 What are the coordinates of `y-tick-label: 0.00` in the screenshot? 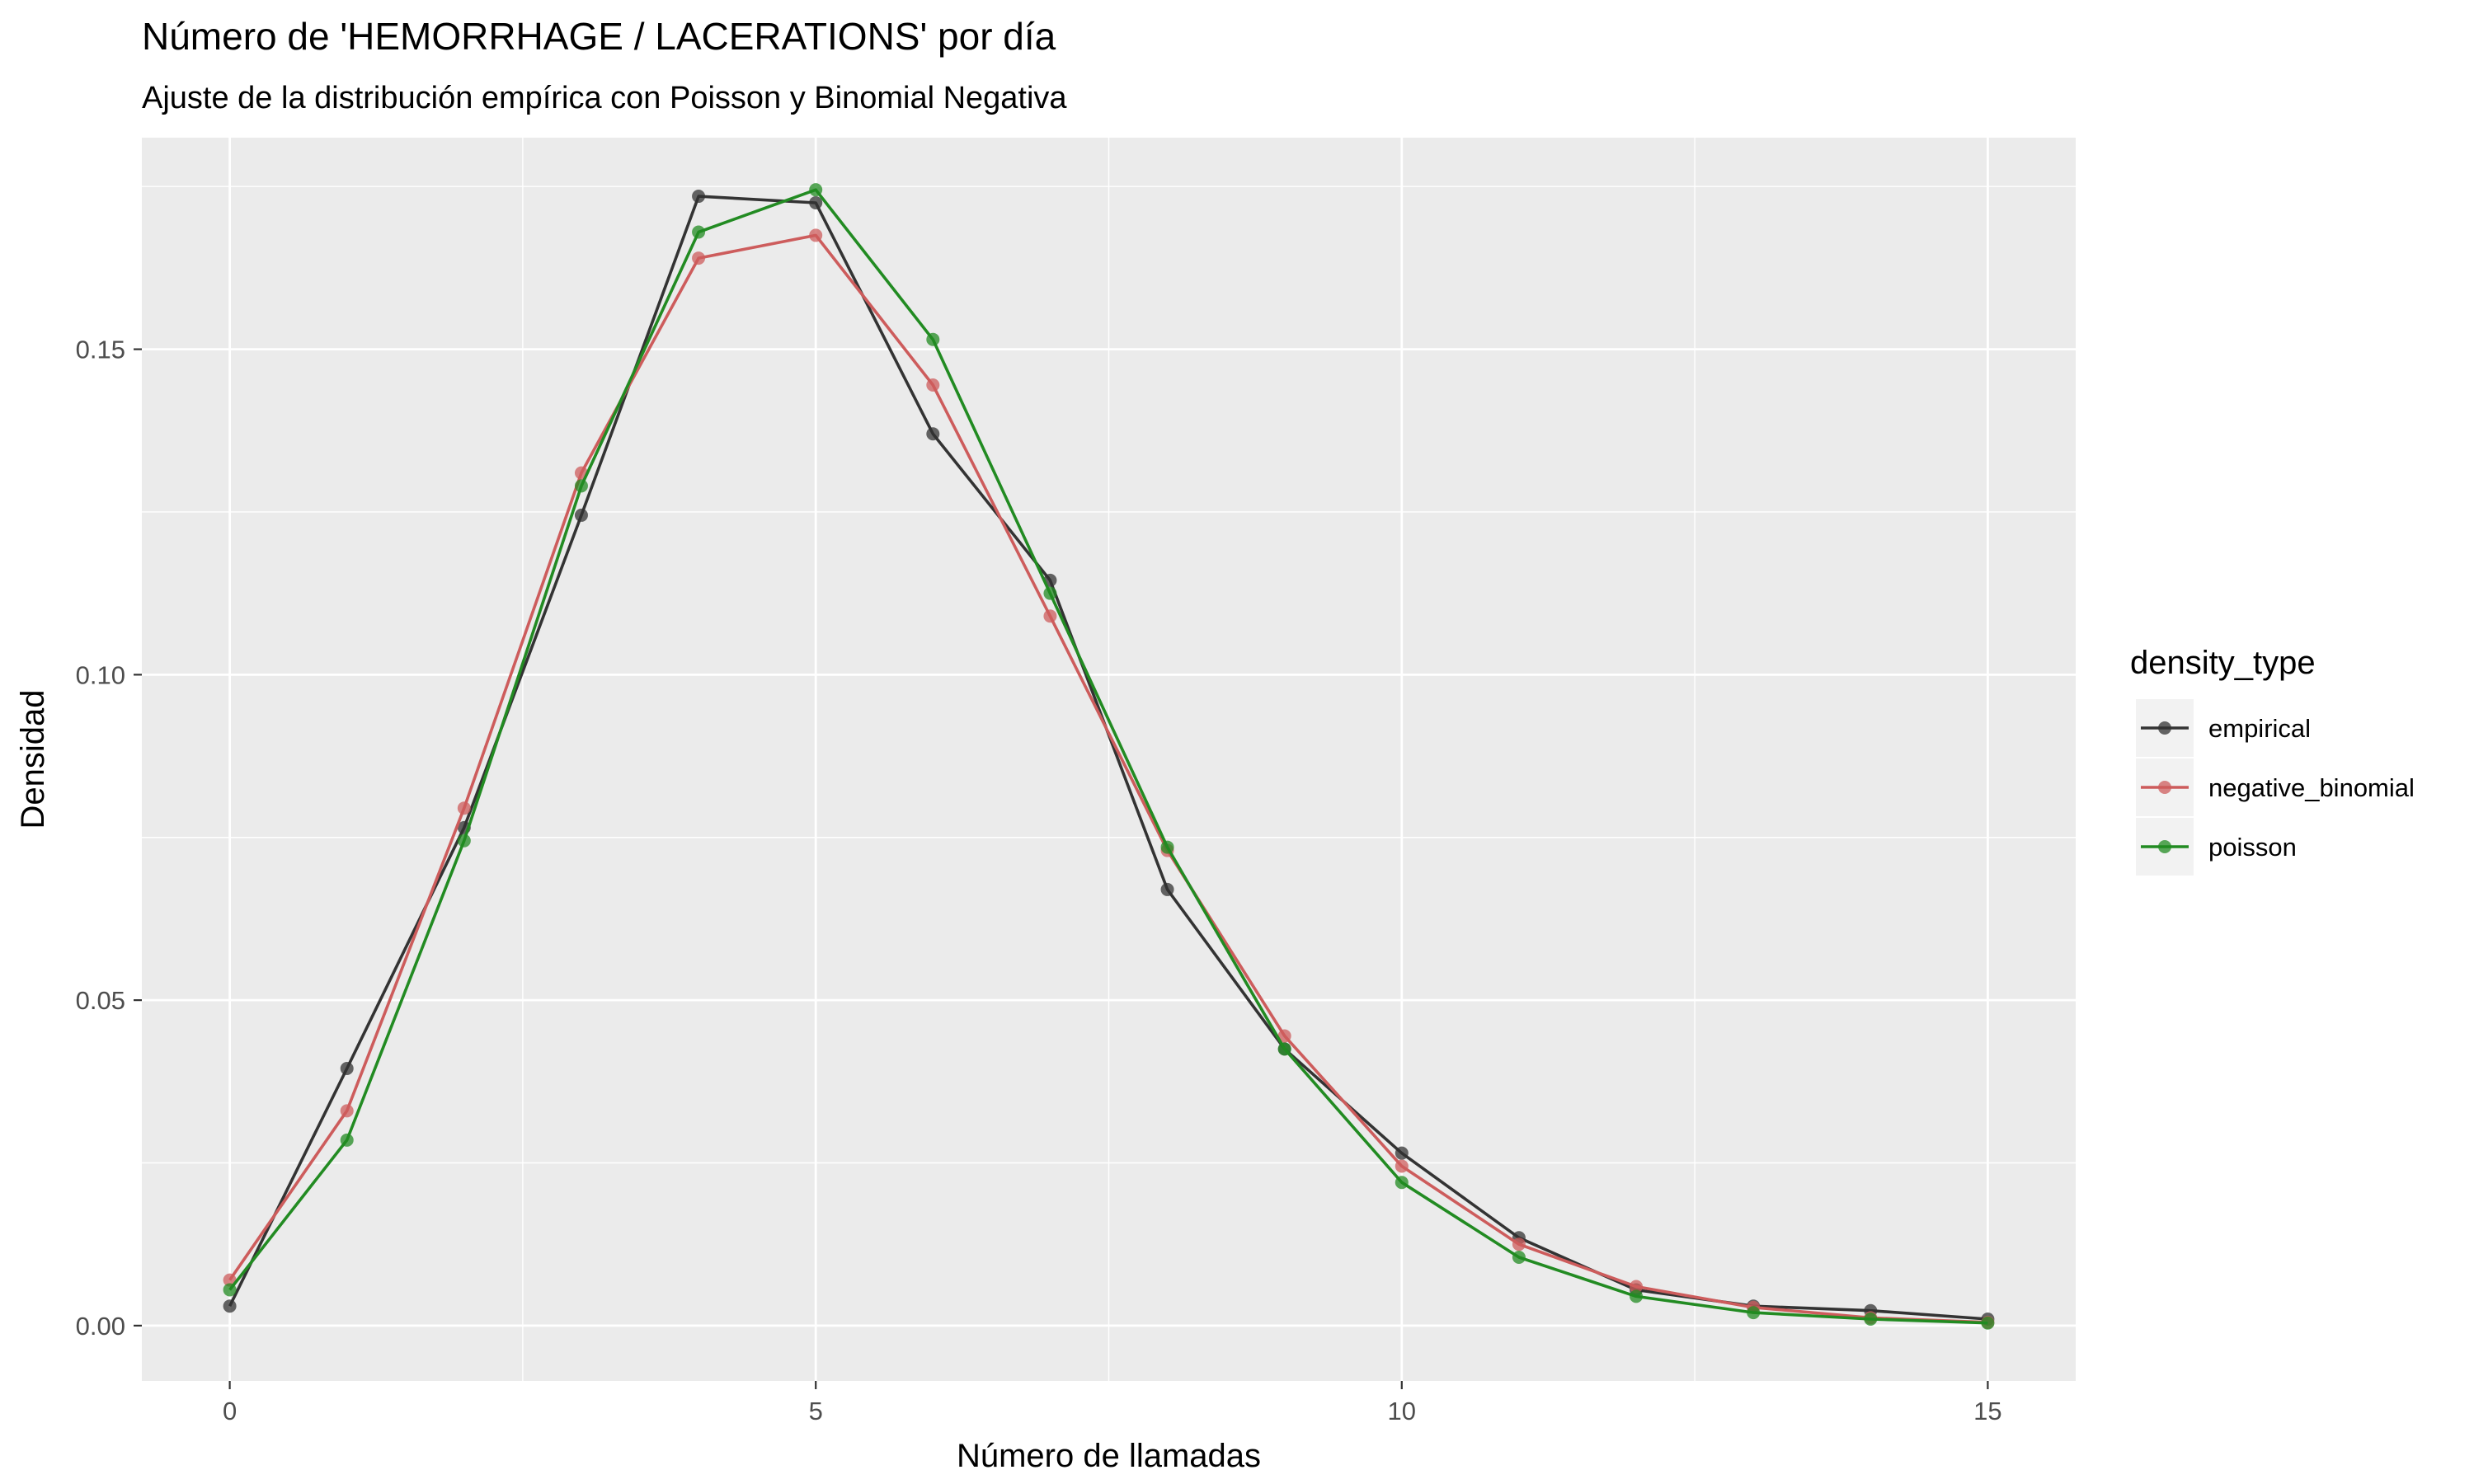 It's located at (100, 1326).